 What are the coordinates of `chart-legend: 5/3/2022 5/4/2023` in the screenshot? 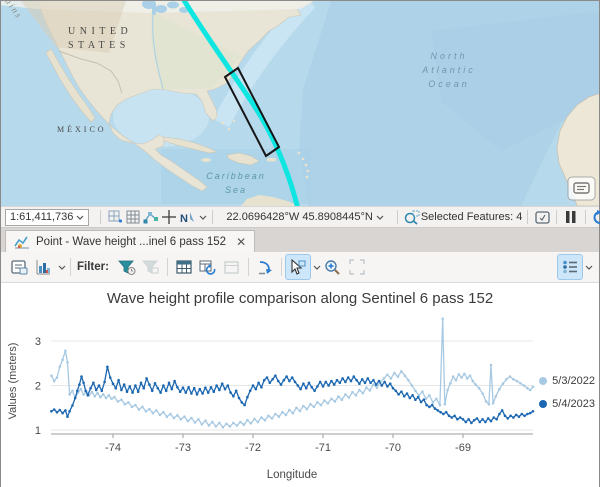 It's located at (567, 398).